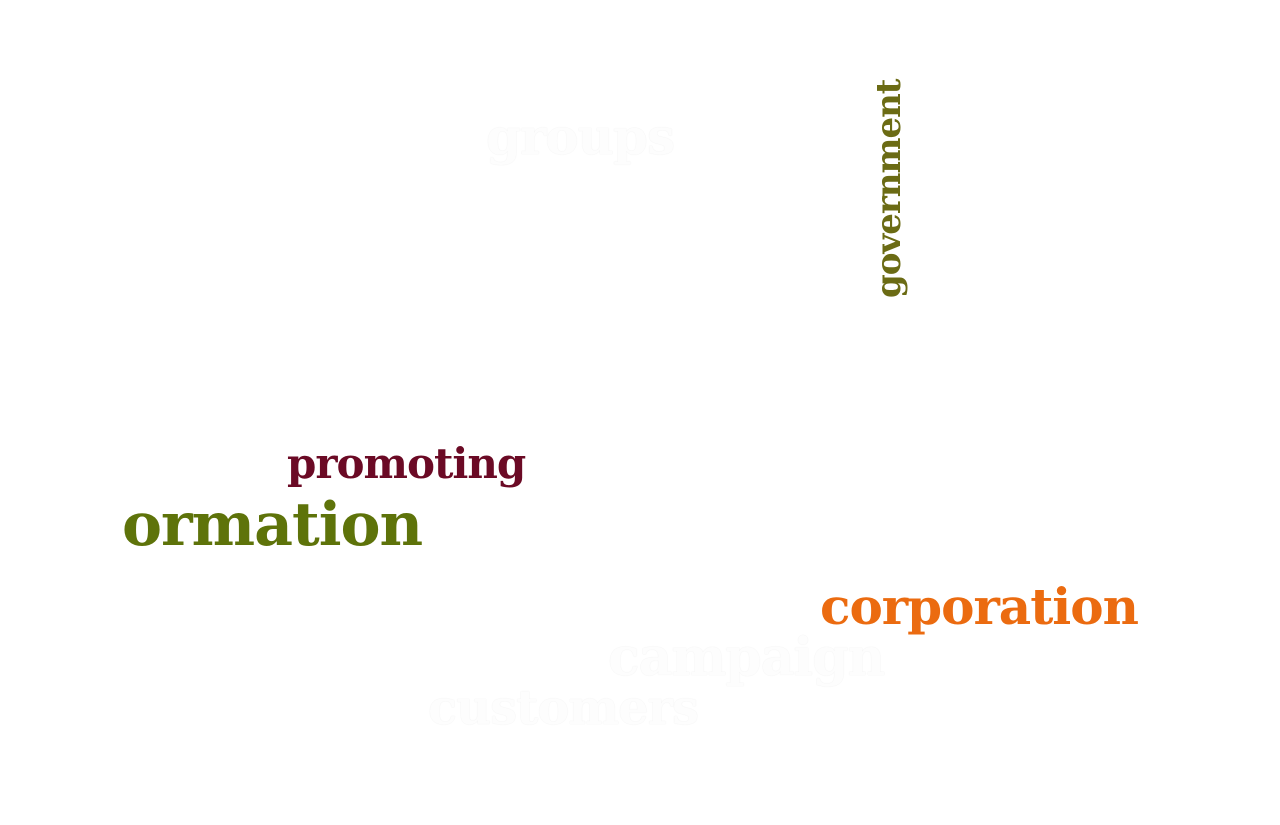 This screenshot has width=1280, height=825. What do you see at coordinates (979, 606) in the screenshot?
I see `word-corporation: corporation` at bounding box center [979, 606].